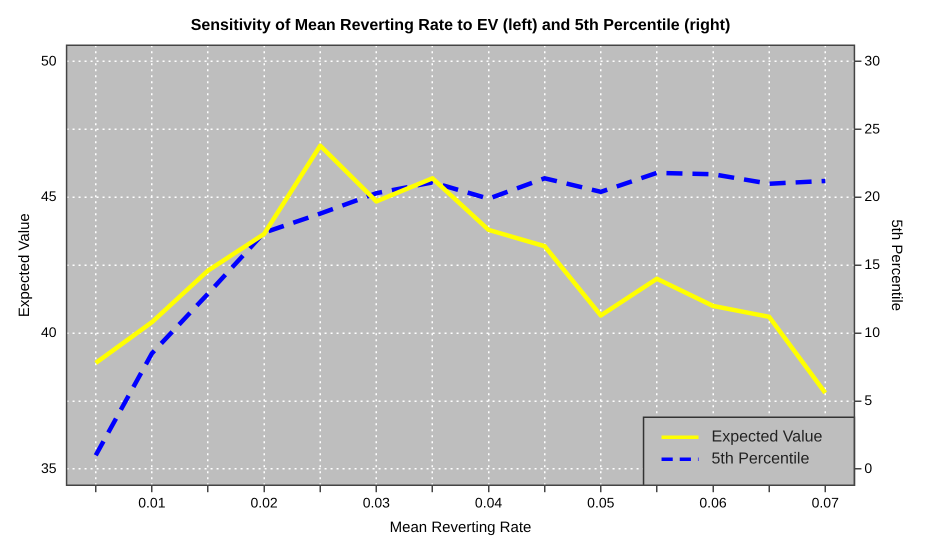  Describe the element at coordinates (896, 265) in the screenshot. I see `y2-axis-title: 5th Percentile` at that location.